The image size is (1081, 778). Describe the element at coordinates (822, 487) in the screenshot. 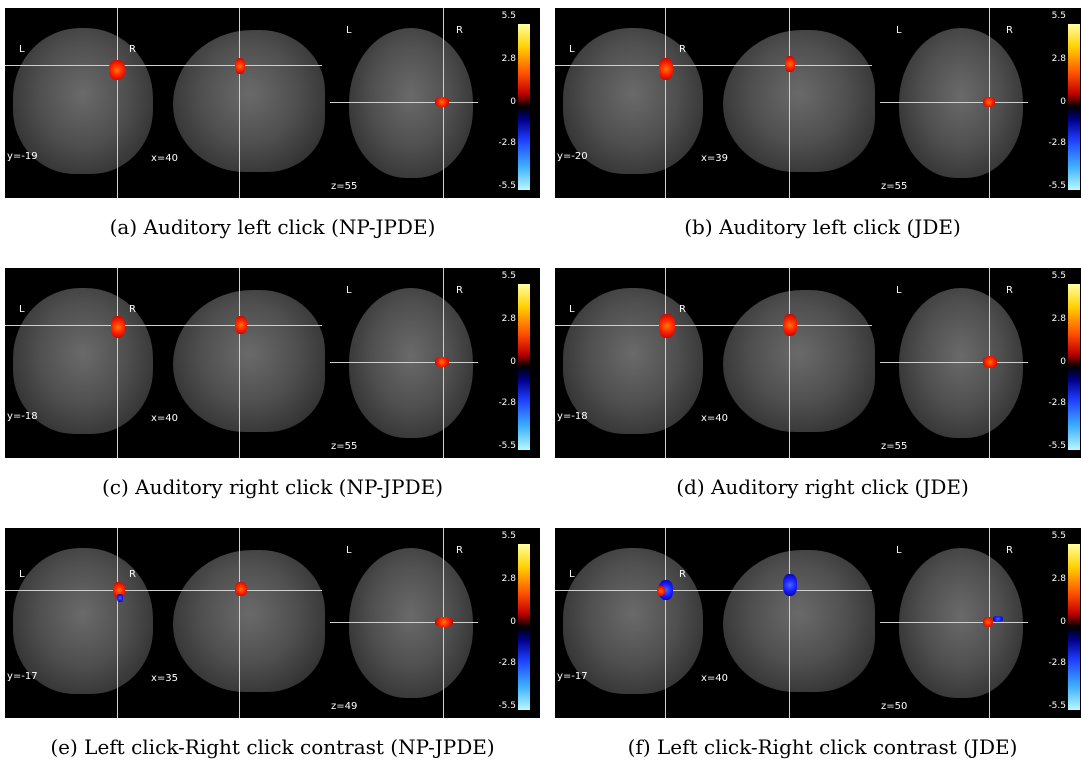

I see `figure-caption: (d) Auditory right click (JDE)` at that location.